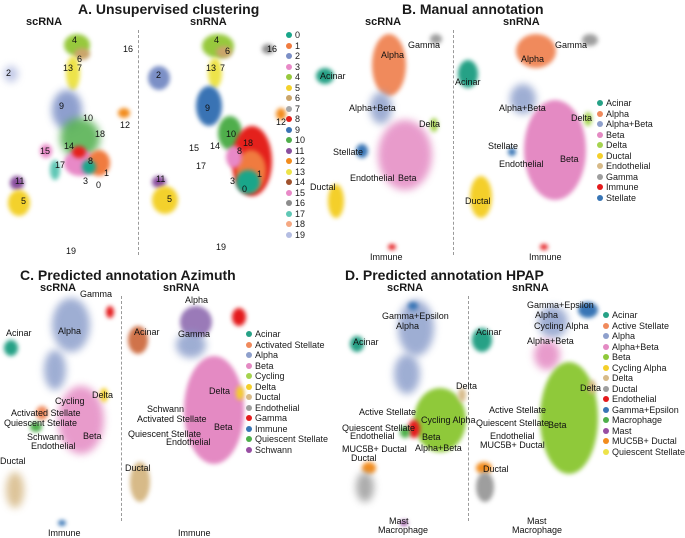 The width and height of the screenshot is (685, 538). What do you see at coordinates (625, 198) in the screenshot?
I see `legend-item: Stellate` at bounding box center [625, 198].